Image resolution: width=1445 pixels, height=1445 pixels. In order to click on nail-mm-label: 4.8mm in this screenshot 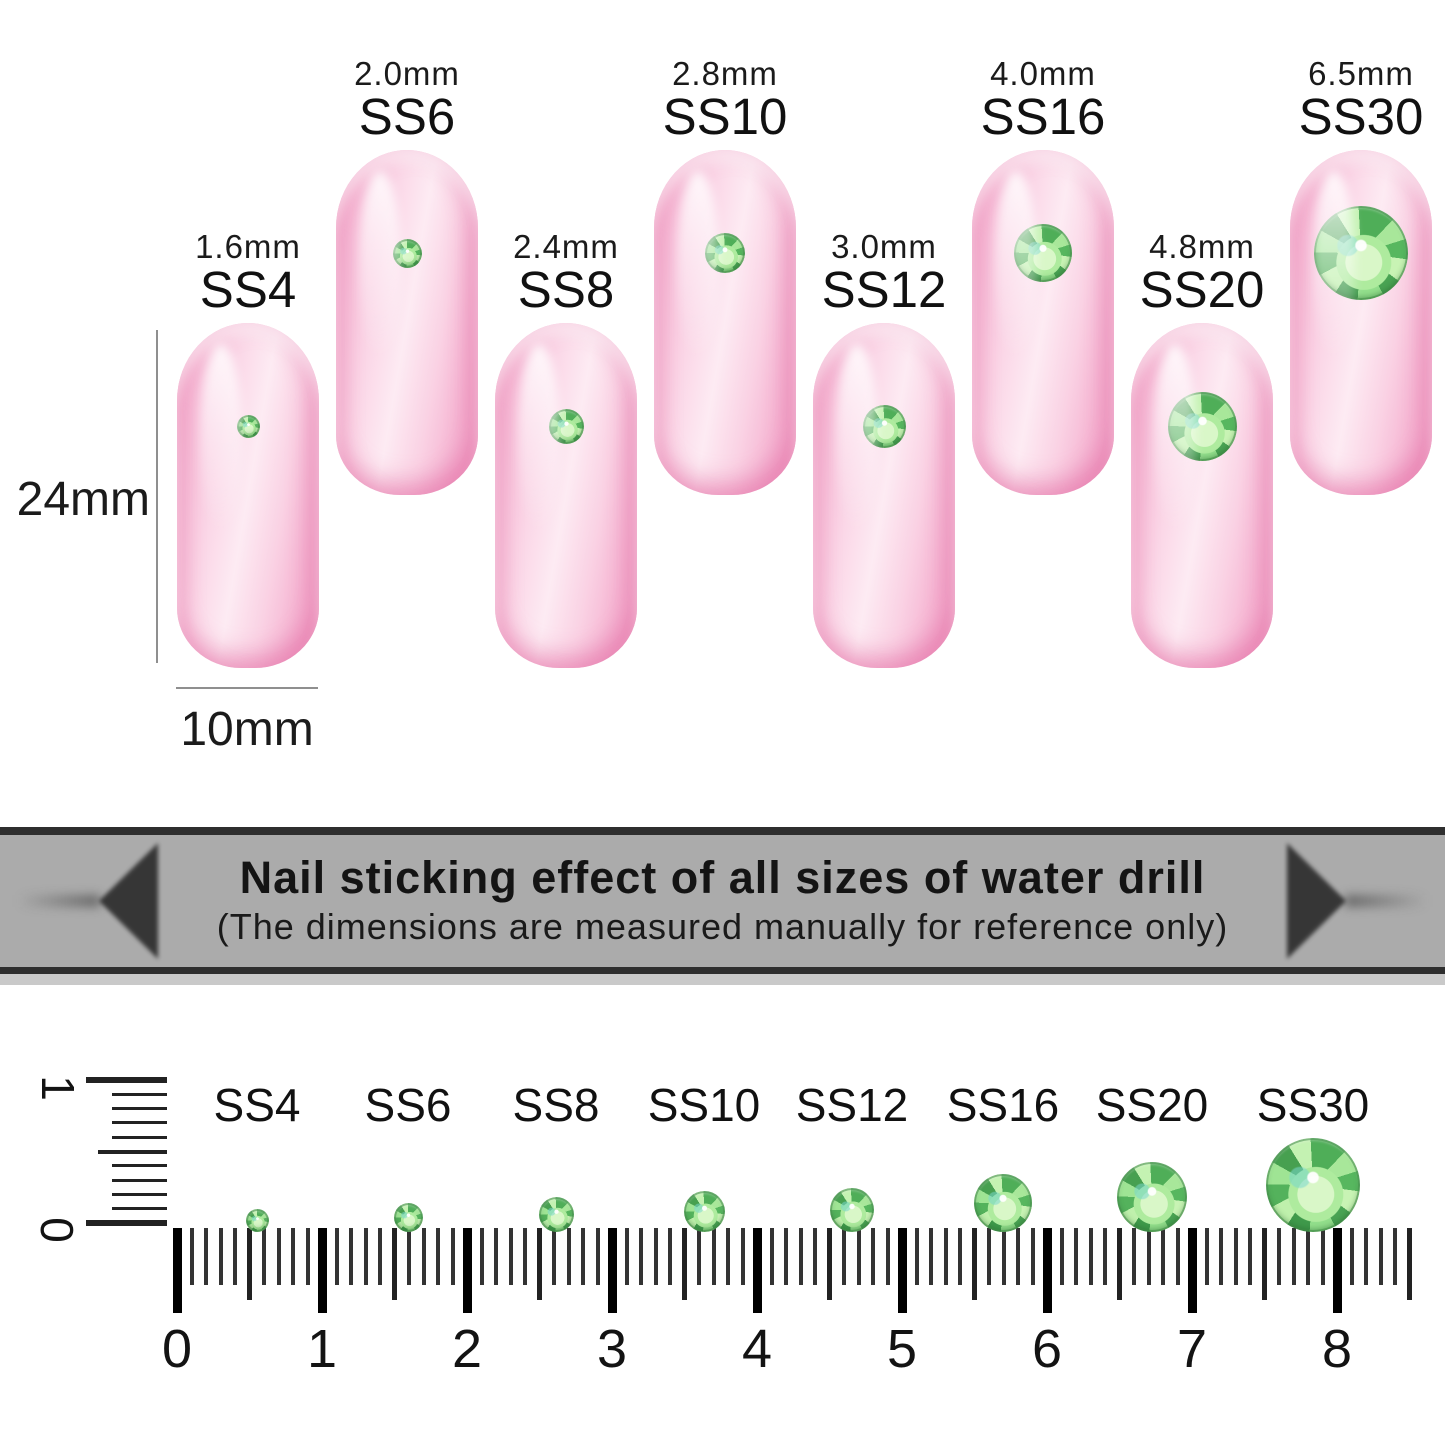, I will do `click(1202, 246)`.